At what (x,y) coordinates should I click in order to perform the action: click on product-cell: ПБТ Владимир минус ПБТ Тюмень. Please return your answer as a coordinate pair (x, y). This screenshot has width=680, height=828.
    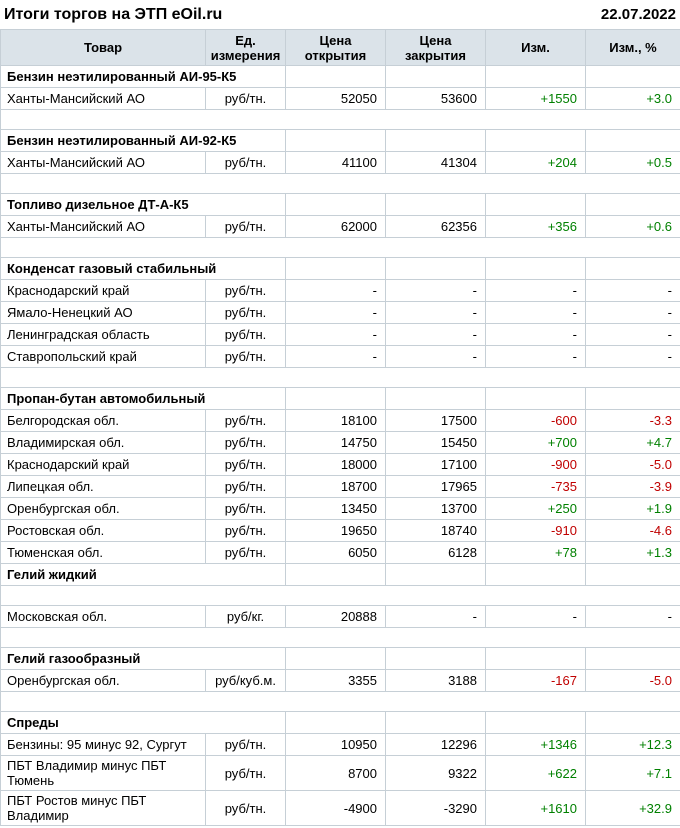
    Looking at the image, I should click on (103, 773).